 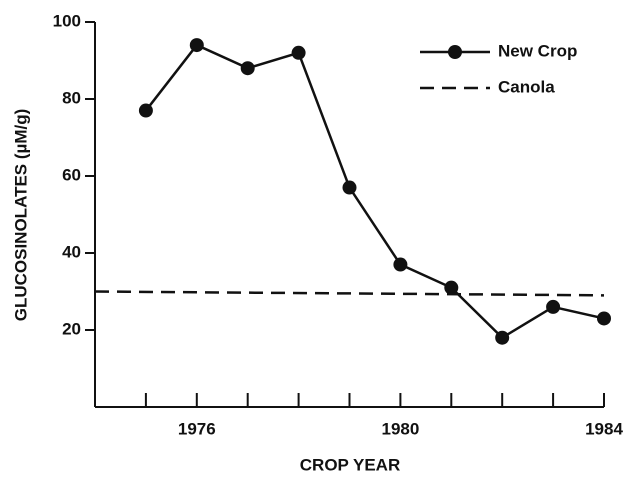 I want to click on y-tick-label: 20, so click(x=71, y=328).